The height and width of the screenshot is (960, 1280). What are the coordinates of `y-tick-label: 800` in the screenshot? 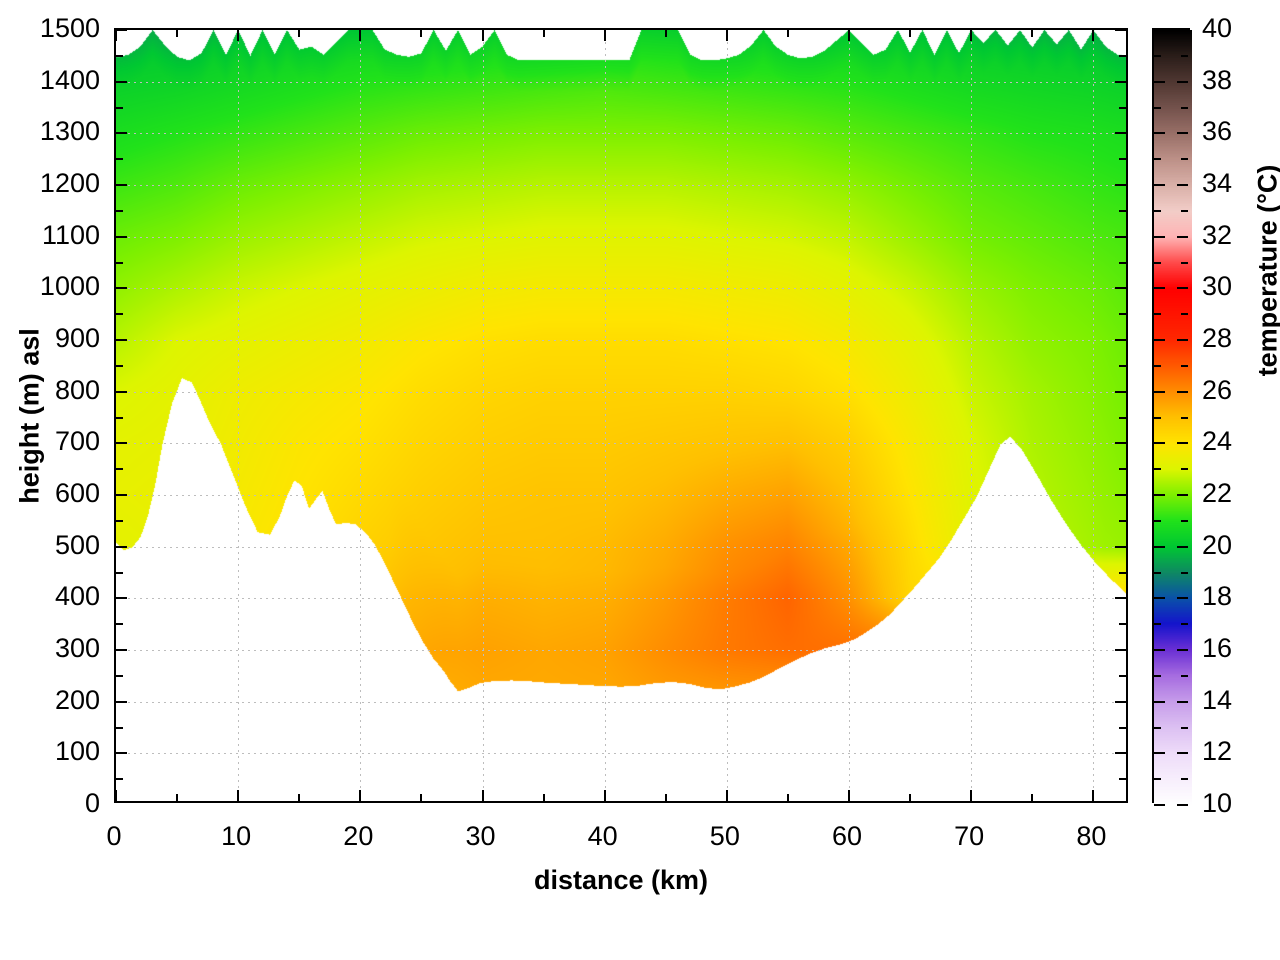 It's located at (77, 389).